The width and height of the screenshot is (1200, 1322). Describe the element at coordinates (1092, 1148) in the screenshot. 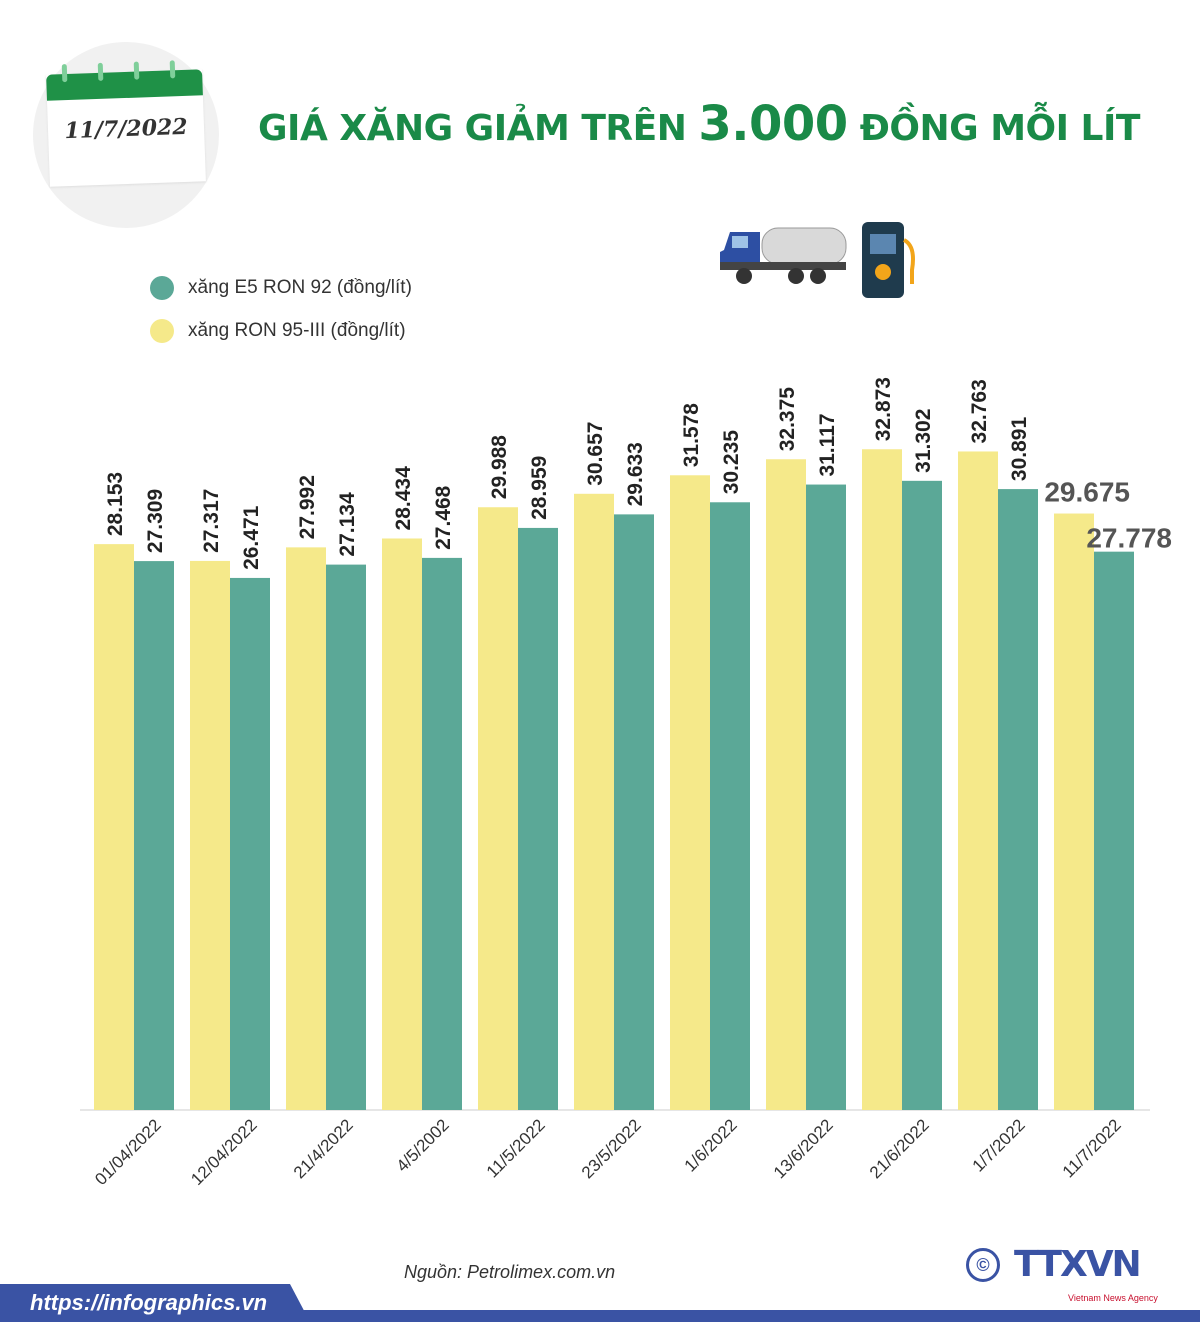

I see `x-tick-label: 11/7/2022` at that location.